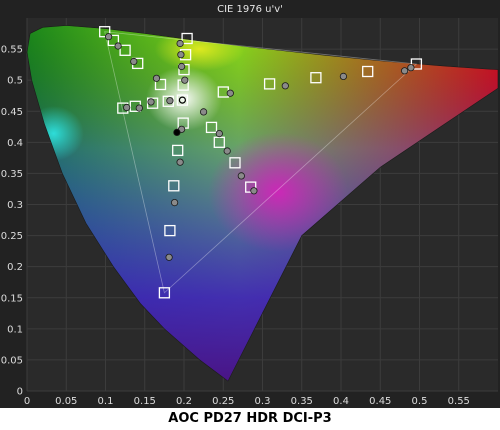 This screenshot has height=430, width=500. I want to click on y-tick-label: 0.55, so click(12, 50).